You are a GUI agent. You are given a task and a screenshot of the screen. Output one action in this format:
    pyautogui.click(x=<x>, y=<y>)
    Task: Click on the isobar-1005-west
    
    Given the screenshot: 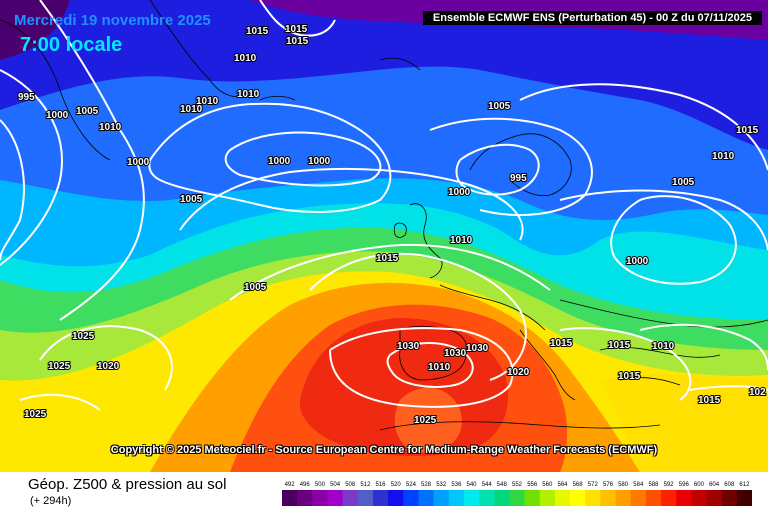 What is the action you would take?
    pyautogui.click(x=92, y=160)
    